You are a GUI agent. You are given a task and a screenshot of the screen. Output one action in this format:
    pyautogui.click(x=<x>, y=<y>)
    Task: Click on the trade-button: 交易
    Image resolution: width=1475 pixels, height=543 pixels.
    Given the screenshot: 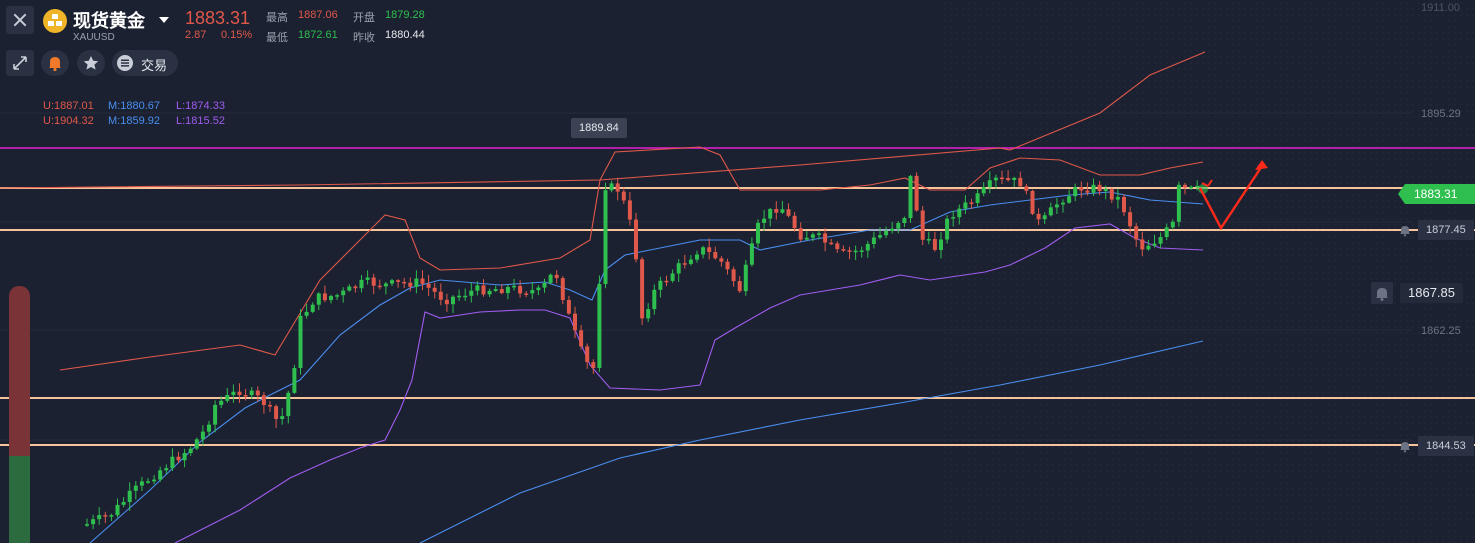 What is the action you would take?
    pyautogui.click(x=145, y=63)
    